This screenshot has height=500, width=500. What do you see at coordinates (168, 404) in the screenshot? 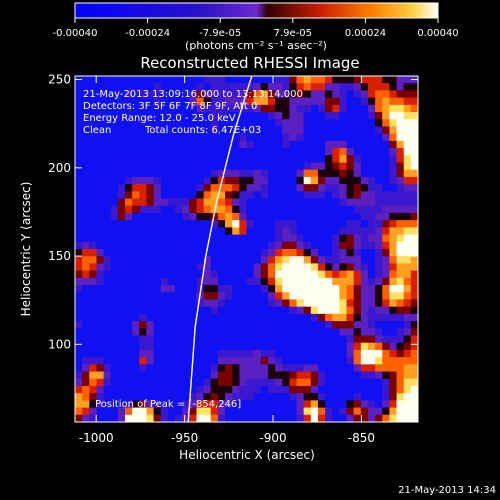
I see `annotation-peak: Position of Peak = [-854,246]` at bounding box center [168, 404].